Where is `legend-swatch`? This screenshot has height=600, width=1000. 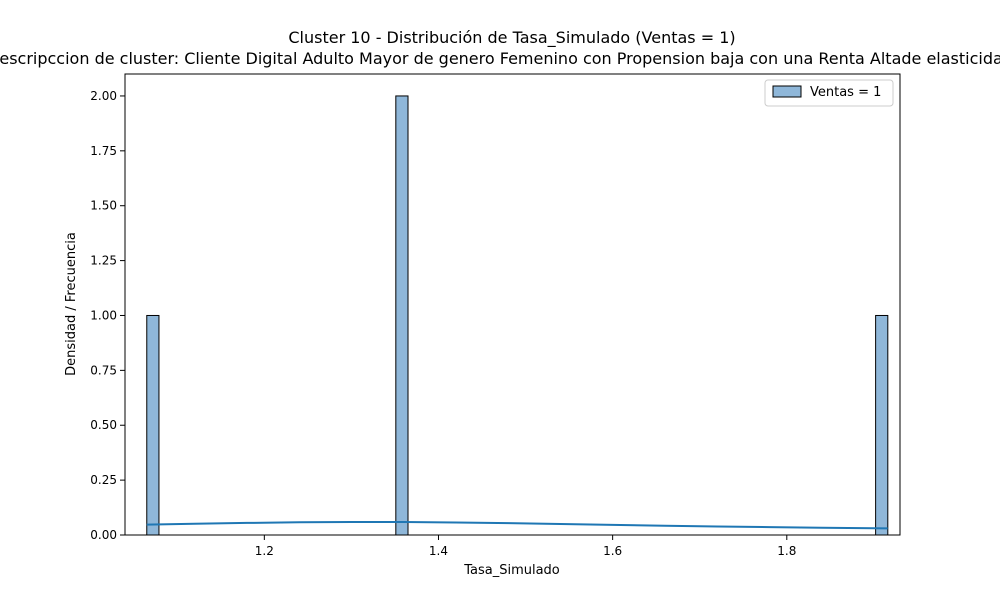
legend-swatch is located at coordinates (787, 91).